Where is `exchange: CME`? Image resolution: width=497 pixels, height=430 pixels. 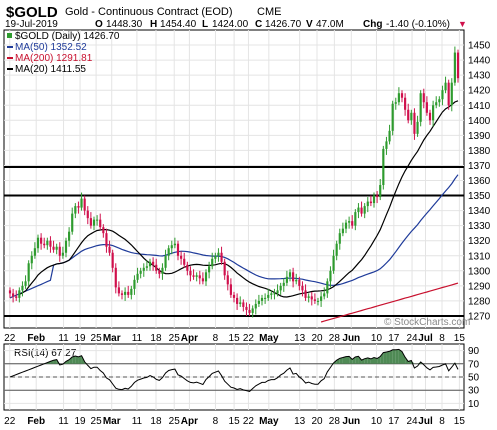 exchange: CME is located at coordinates (269, 12).